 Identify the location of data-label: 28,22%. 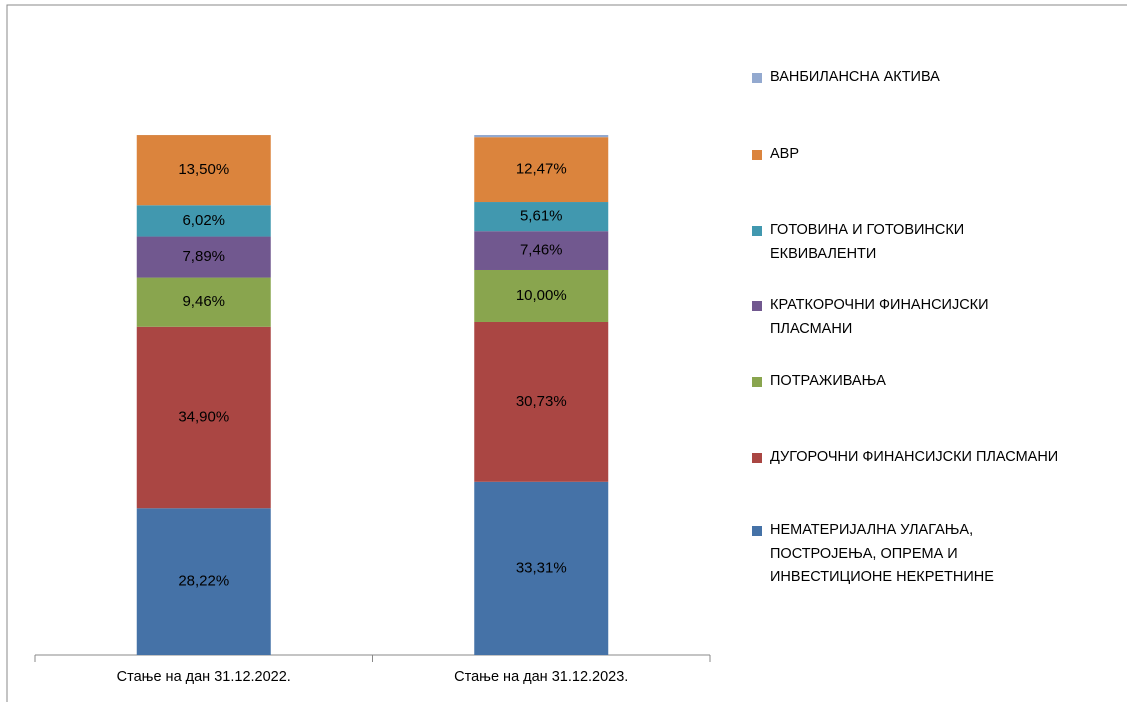
(203, 581).